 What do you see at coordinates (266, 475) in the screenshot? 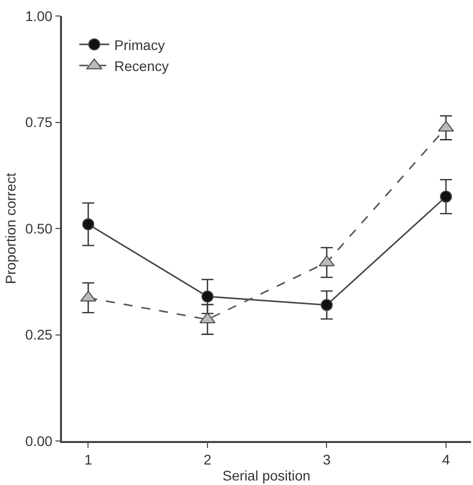
I see `x-axis-title: Serial position` at bounding box center [266, 475].